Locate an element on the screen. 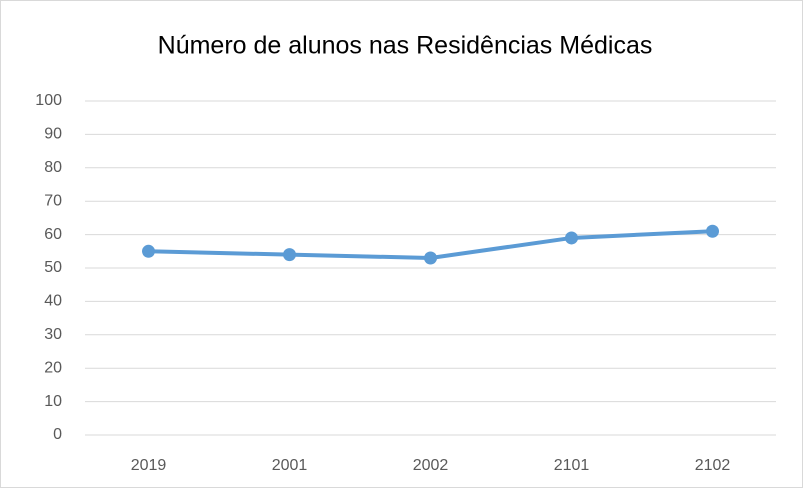  y-tick-label: 100 is located at coordinates (48, 100).